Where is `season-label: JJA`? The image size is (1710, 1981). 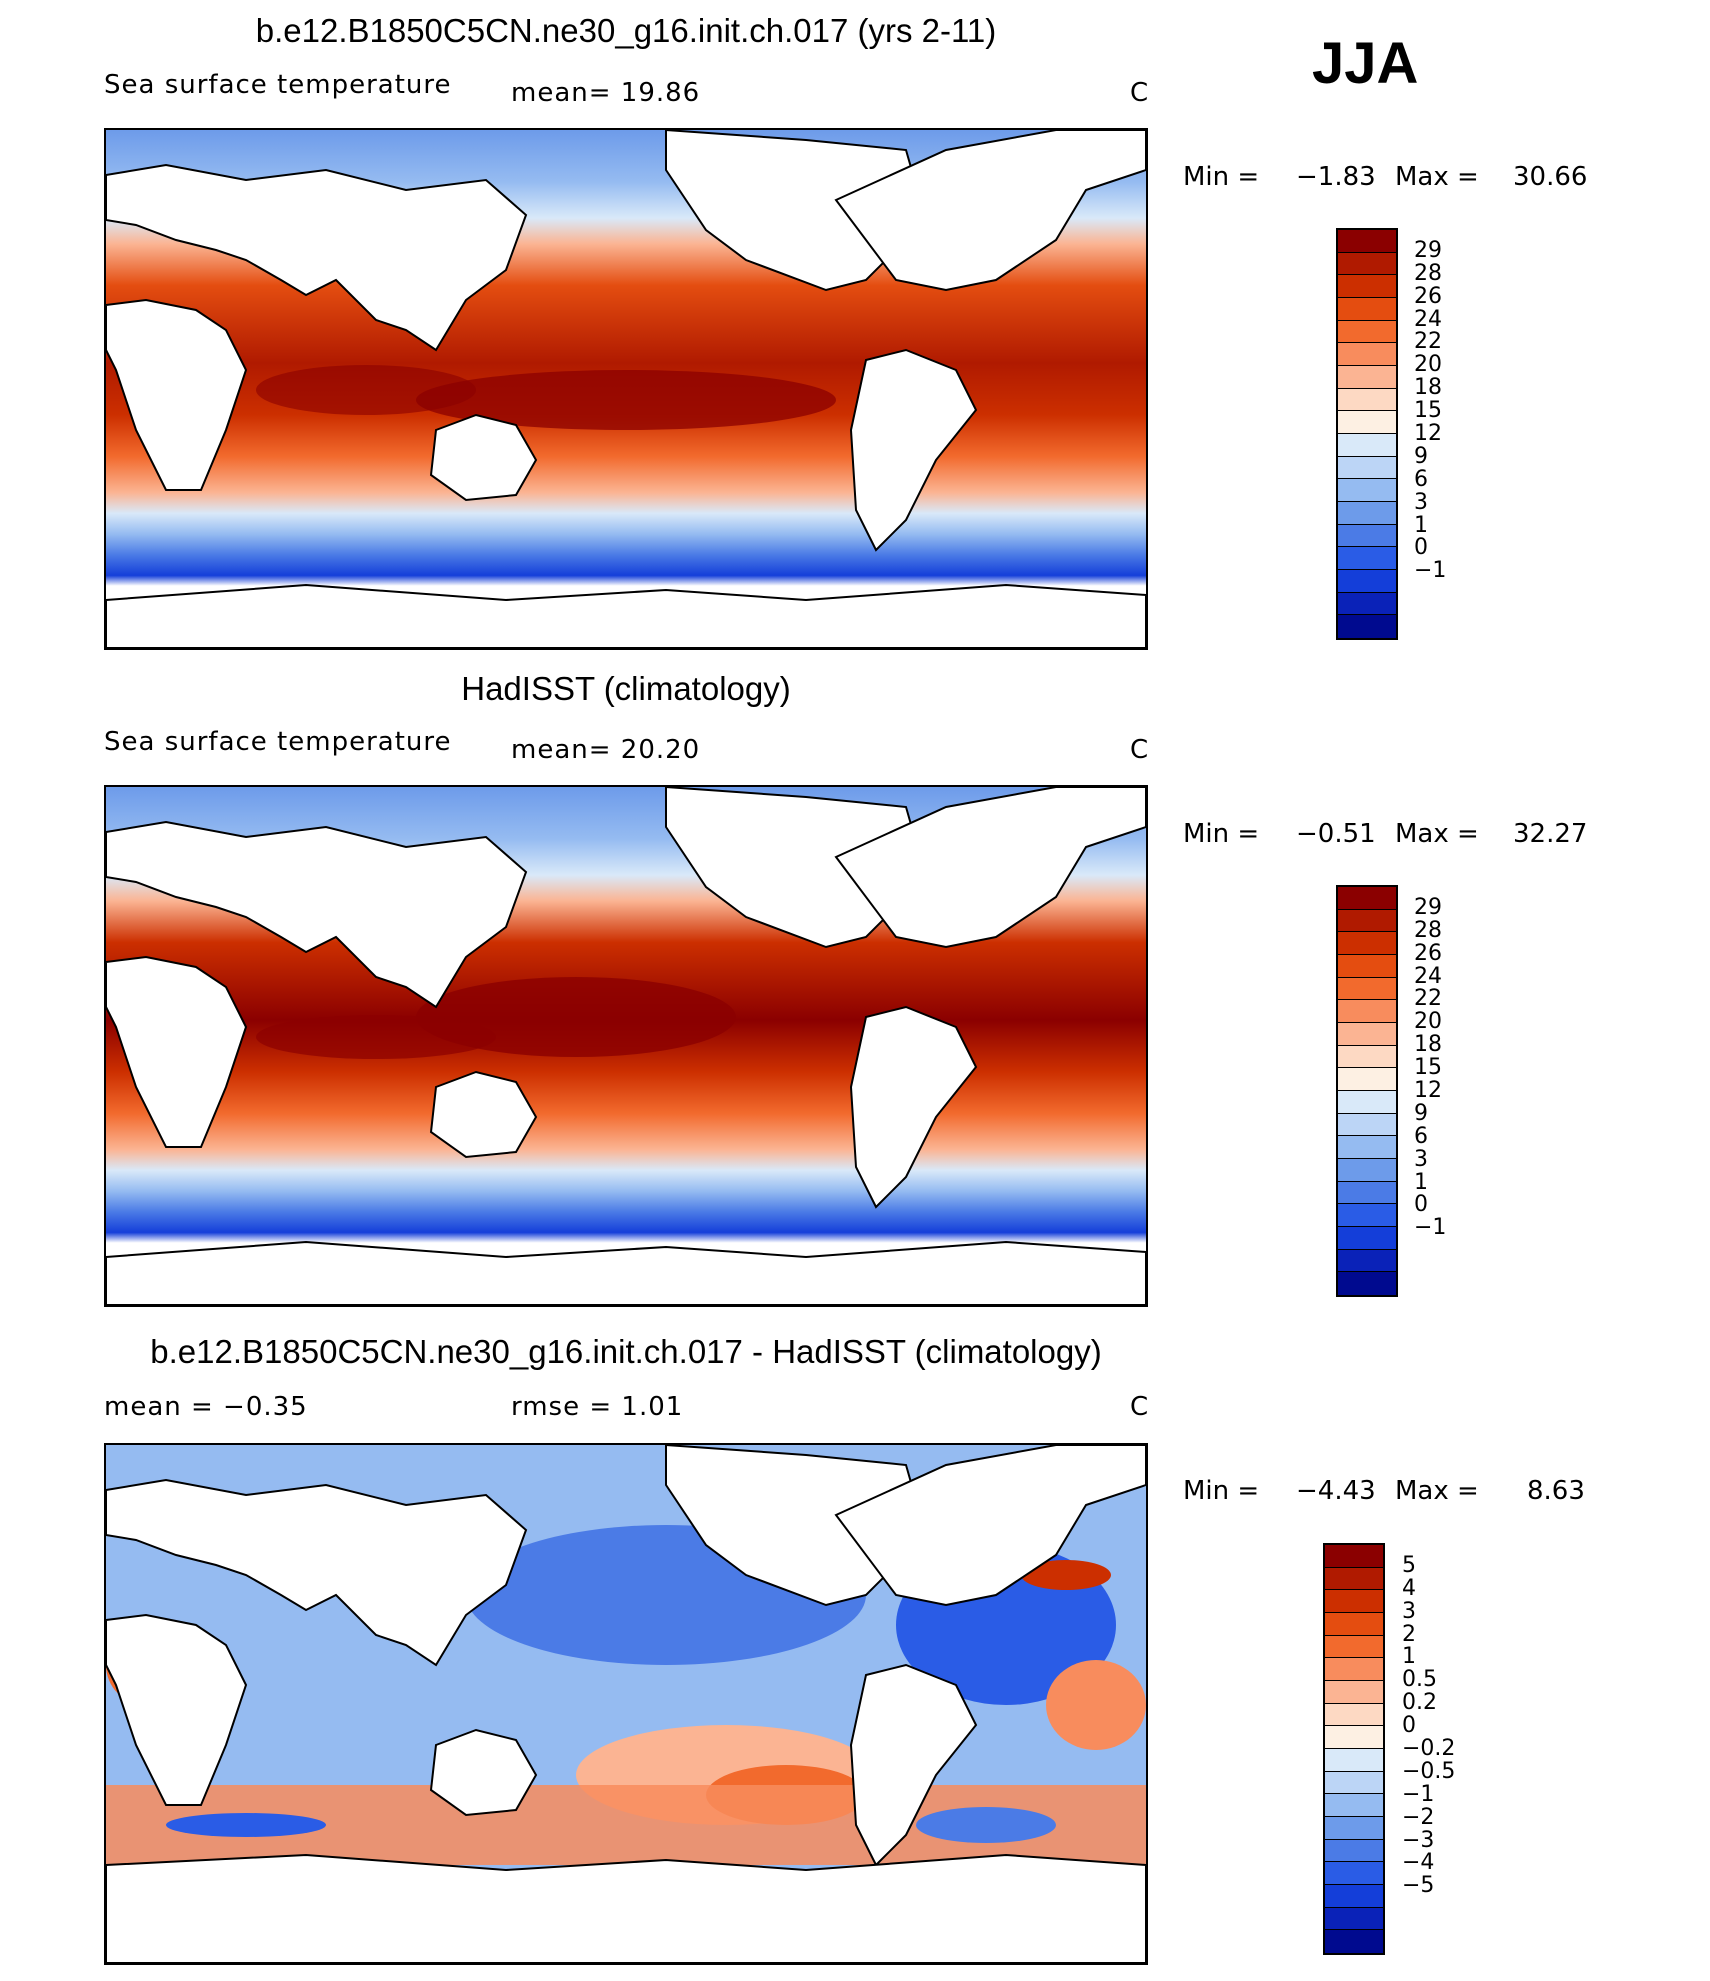
season-label: JJA is located at coordinates (1365, 63).